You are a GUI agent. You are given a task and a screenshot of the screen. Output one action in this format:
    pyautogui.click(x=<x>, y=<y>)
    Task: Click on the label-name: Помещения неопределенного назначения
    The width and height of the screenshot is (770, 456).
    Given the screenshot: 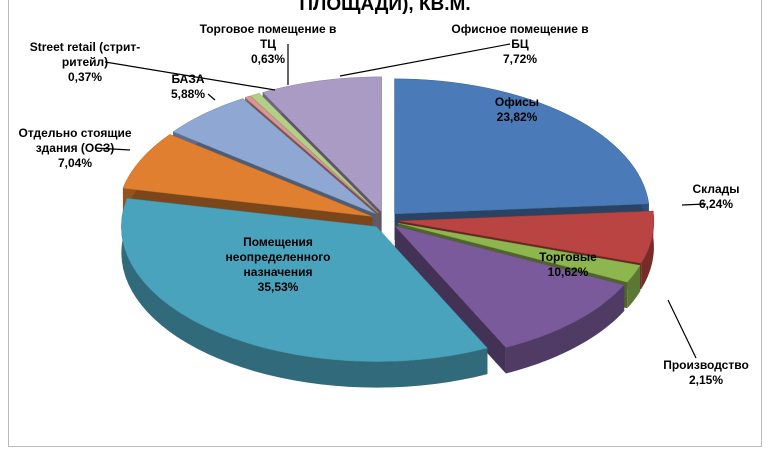 What is the action you would take?
    pyautogui.click(x=278, y=257)
    